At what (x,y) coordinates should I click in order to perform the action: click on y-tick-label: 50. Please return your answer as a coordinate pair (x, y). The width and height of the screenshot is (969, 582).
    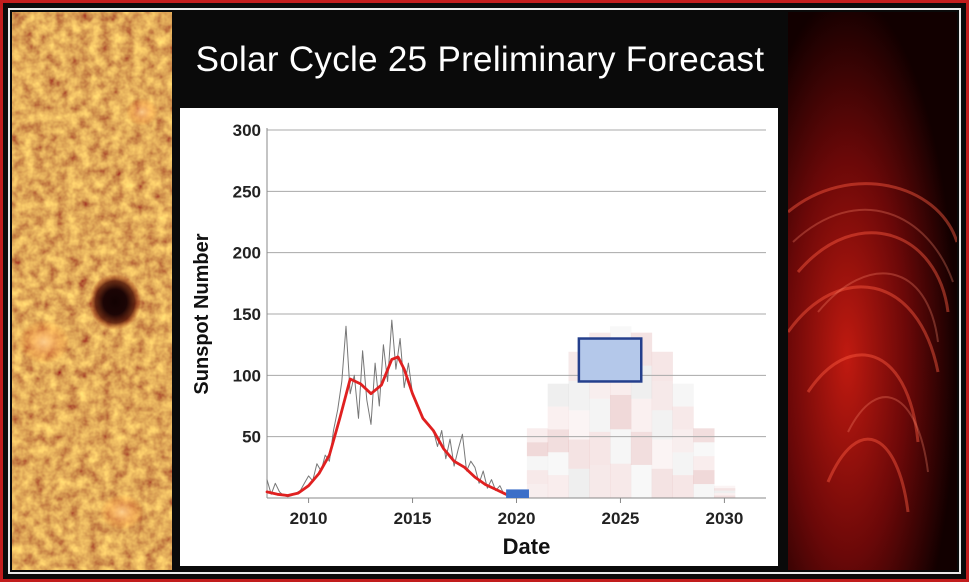
    Looking at the image, I should click on (251, 437).